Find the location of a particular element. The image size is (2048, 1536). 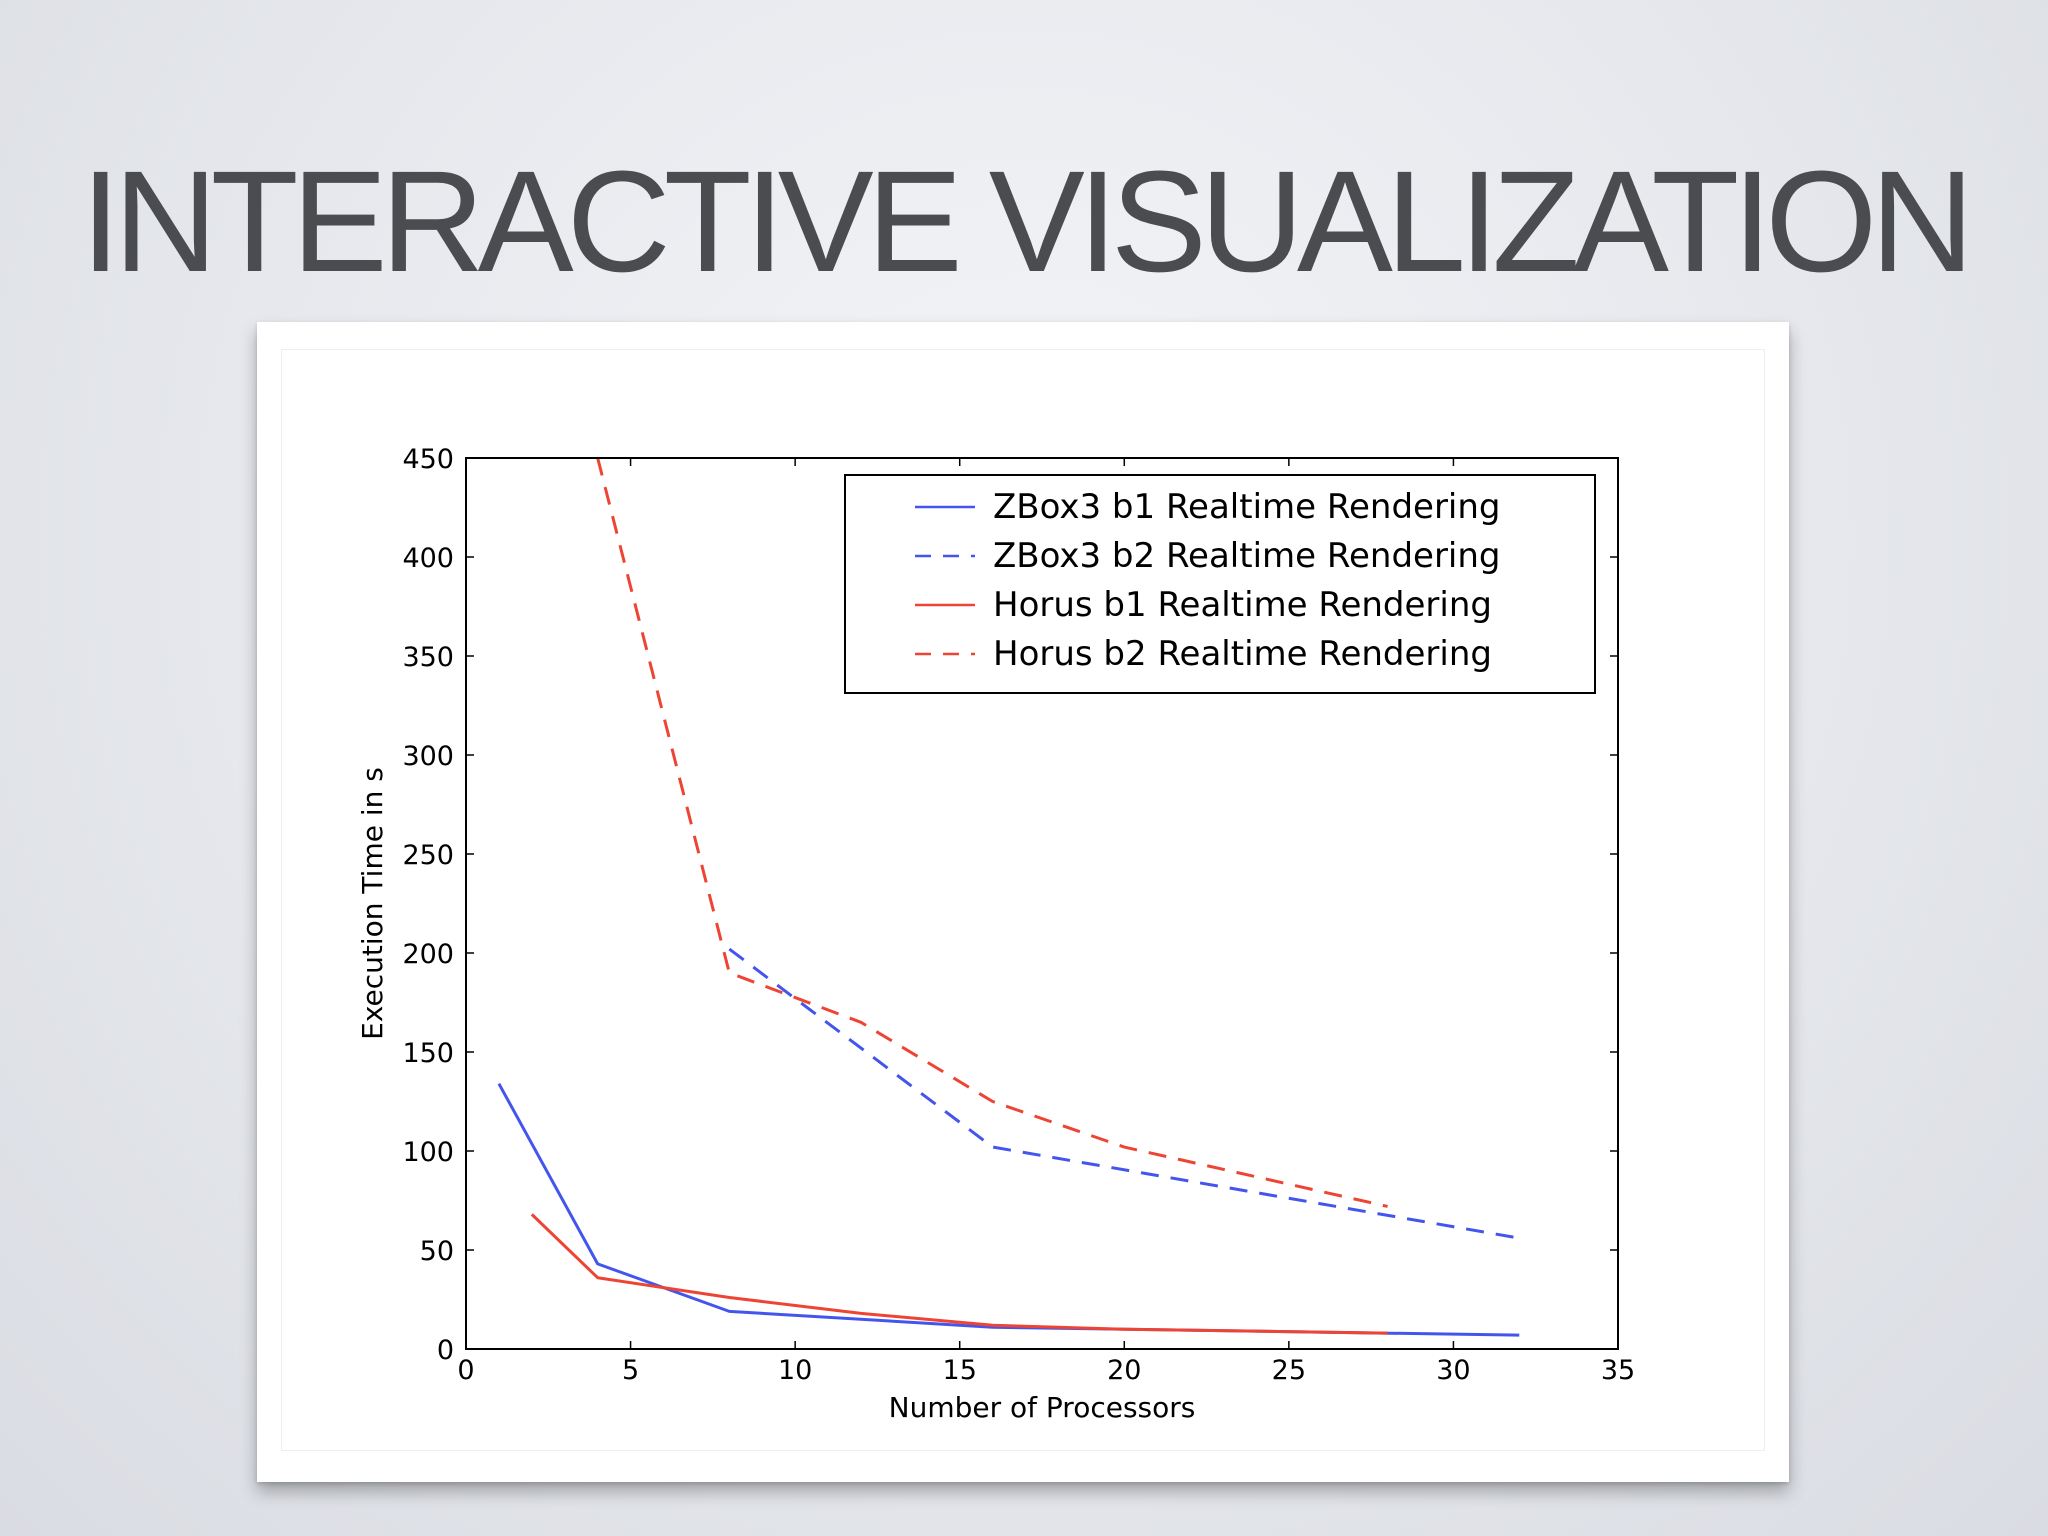

legend-label: Horus b2 Realtime Rendering is located at coordinates (1242, 654).